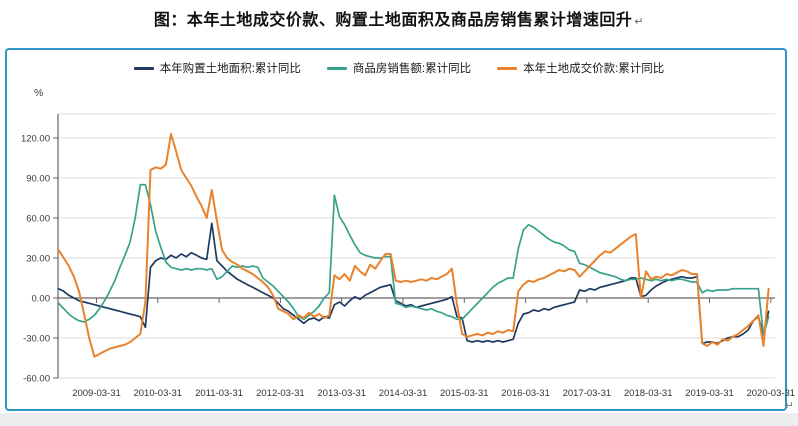 The height and width of the screenshot is (426, 798). Describe the element at coordinates (219, 393) in the screenshot. I see `x-tick-label: 2011-03-31` at that location.